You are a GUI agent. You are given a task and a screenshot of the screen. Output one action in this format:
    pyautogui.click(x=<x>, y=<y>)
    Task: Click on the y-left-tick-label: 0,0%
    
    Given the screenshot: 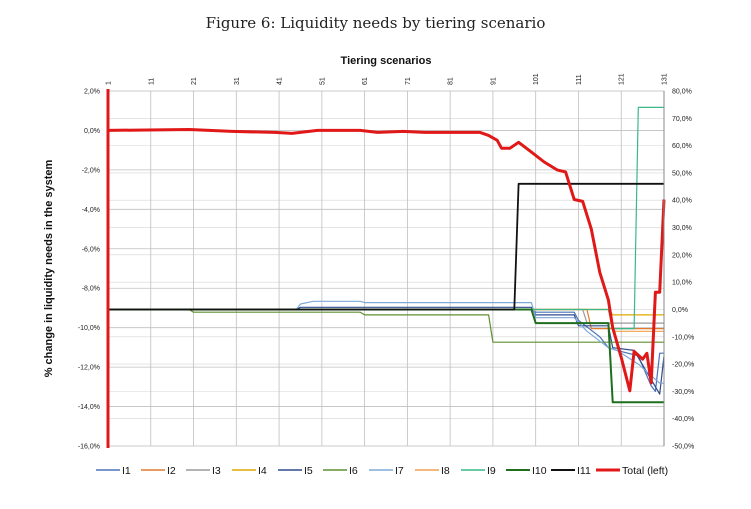 What is the action you would take?
    pyautogui.click(x=92, y=131)
    